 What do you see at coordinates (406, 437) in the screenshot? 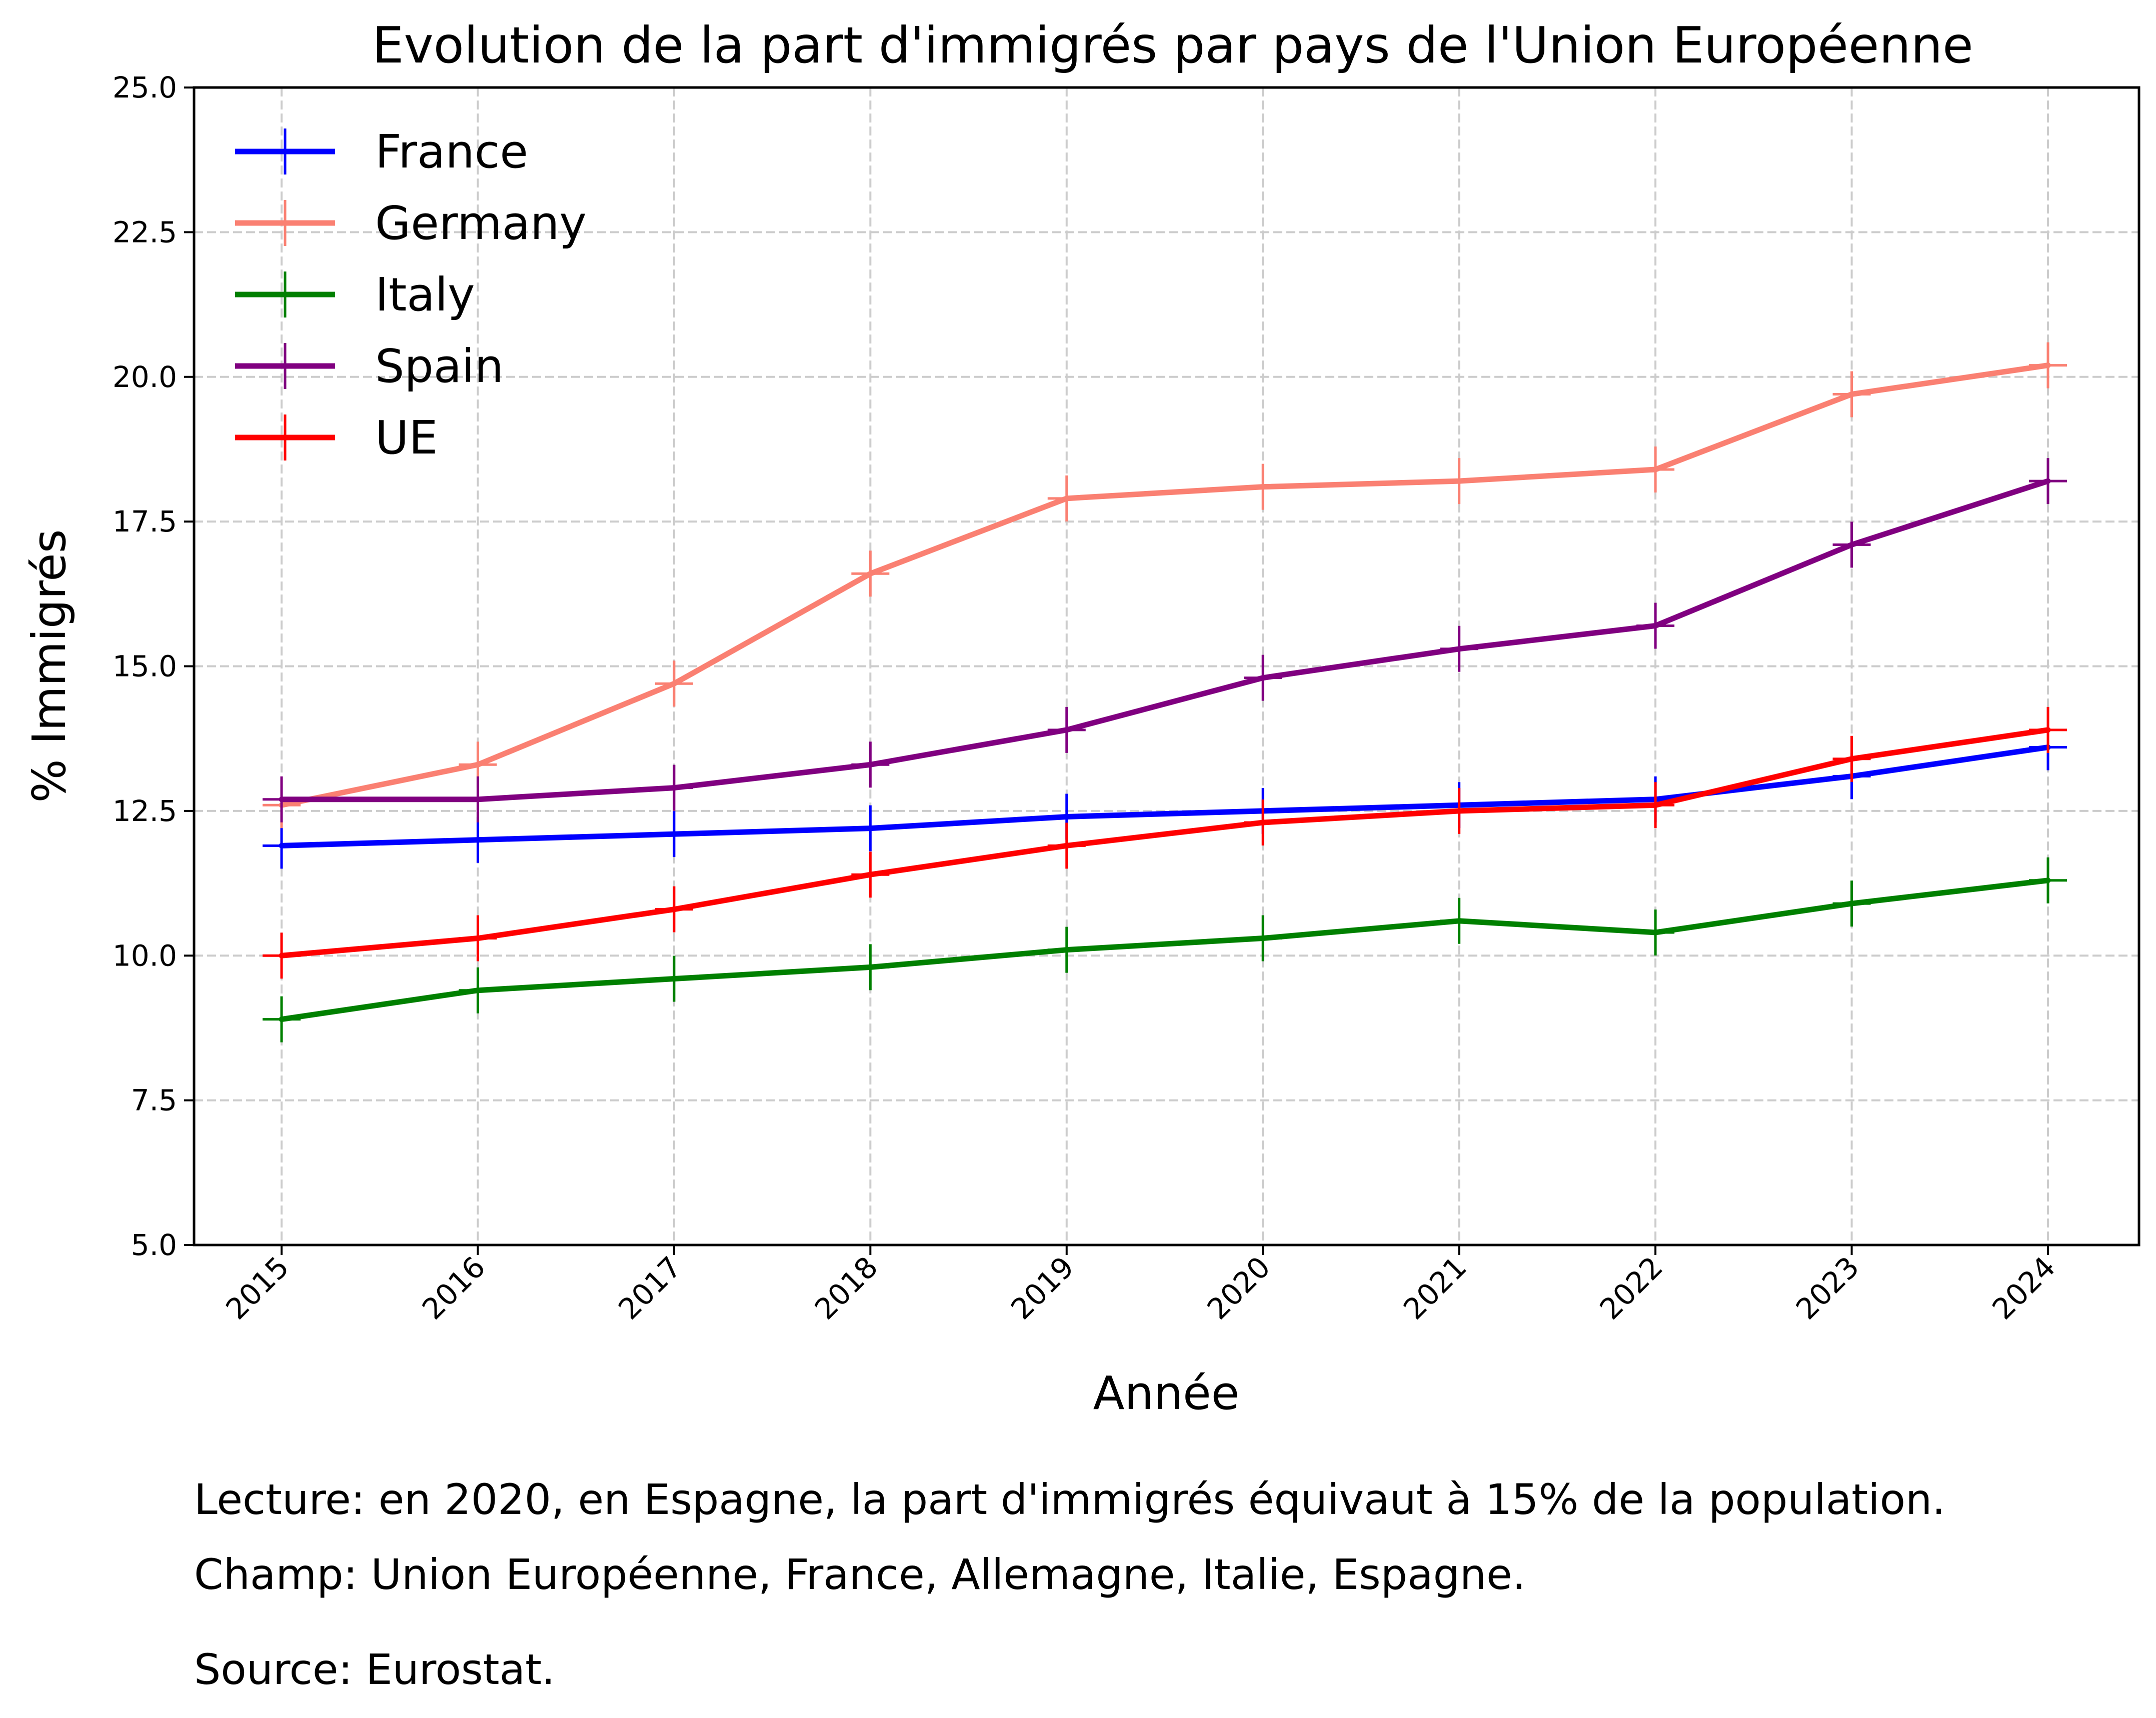
I see `legend-label: UE` at bounding box center [406, 437].